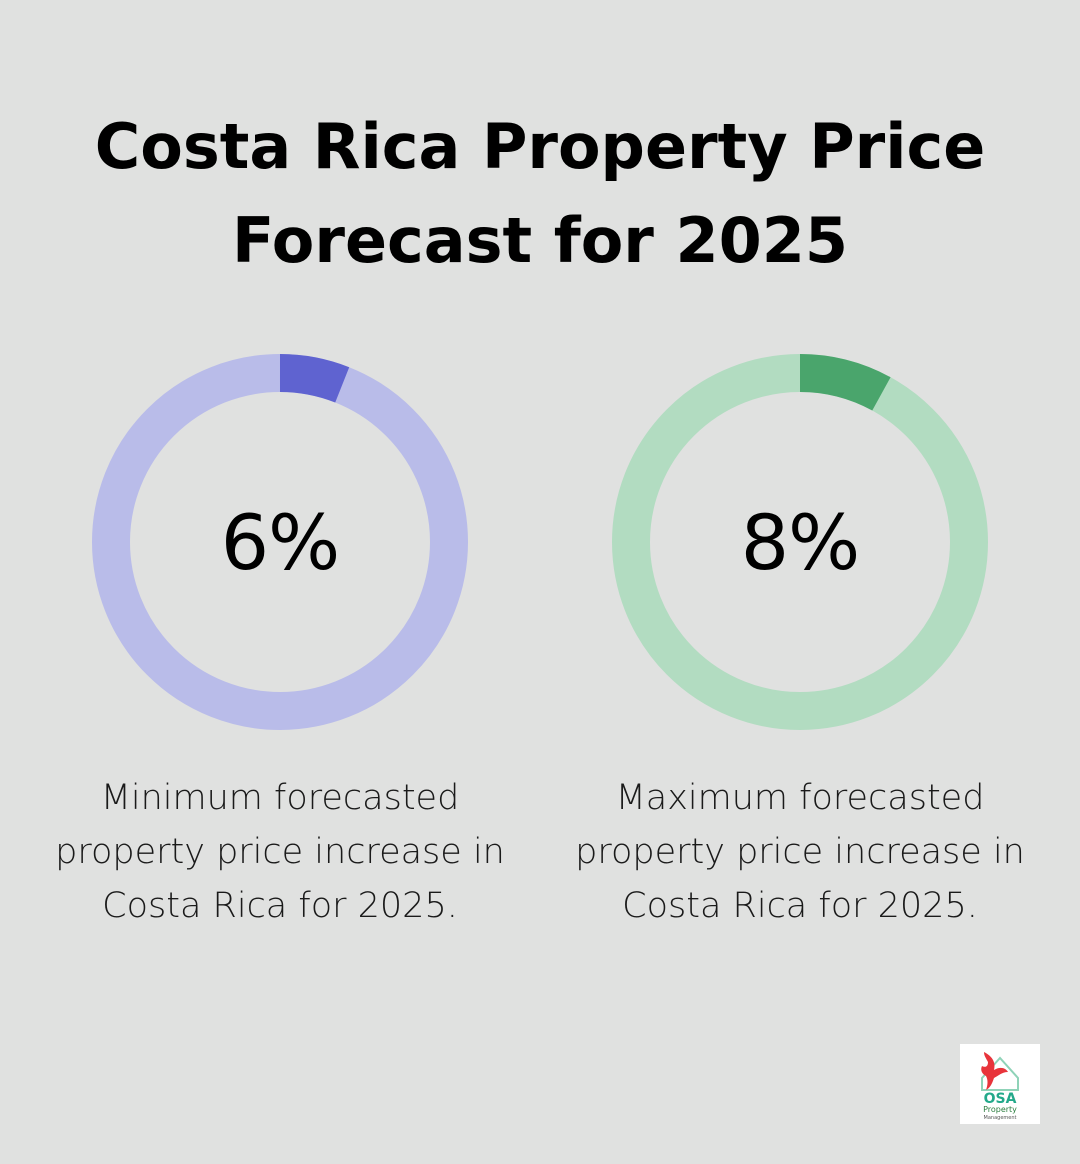 This screenshot has height=1164, width=1080. Describe the element at coordinates (845, 382) in the screenshot. I see `max-donut-arc` at that location.